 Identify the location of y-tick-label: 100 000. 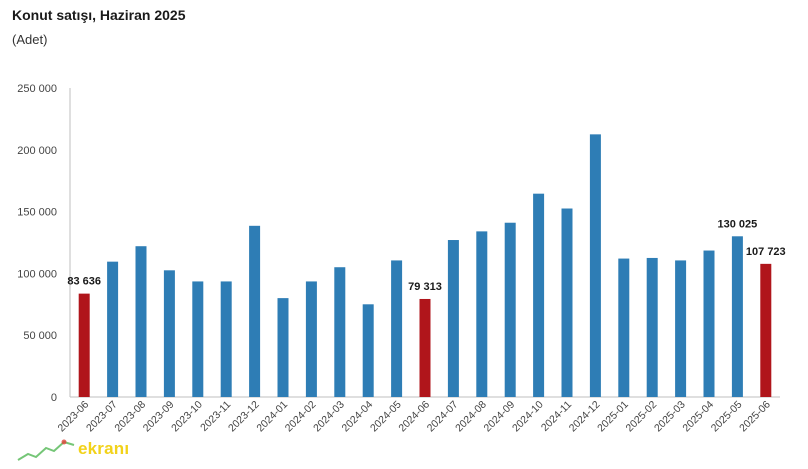
(37, 274).